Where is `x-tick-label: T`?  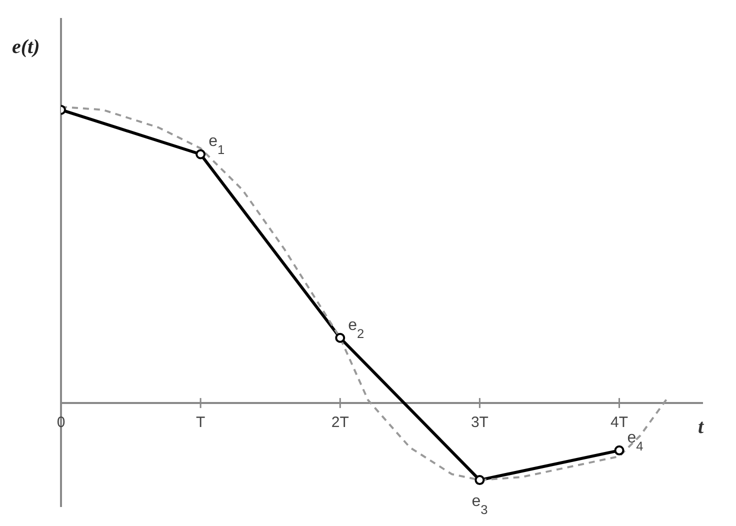 x-tick-label: T is located at coordinates (201, 423).